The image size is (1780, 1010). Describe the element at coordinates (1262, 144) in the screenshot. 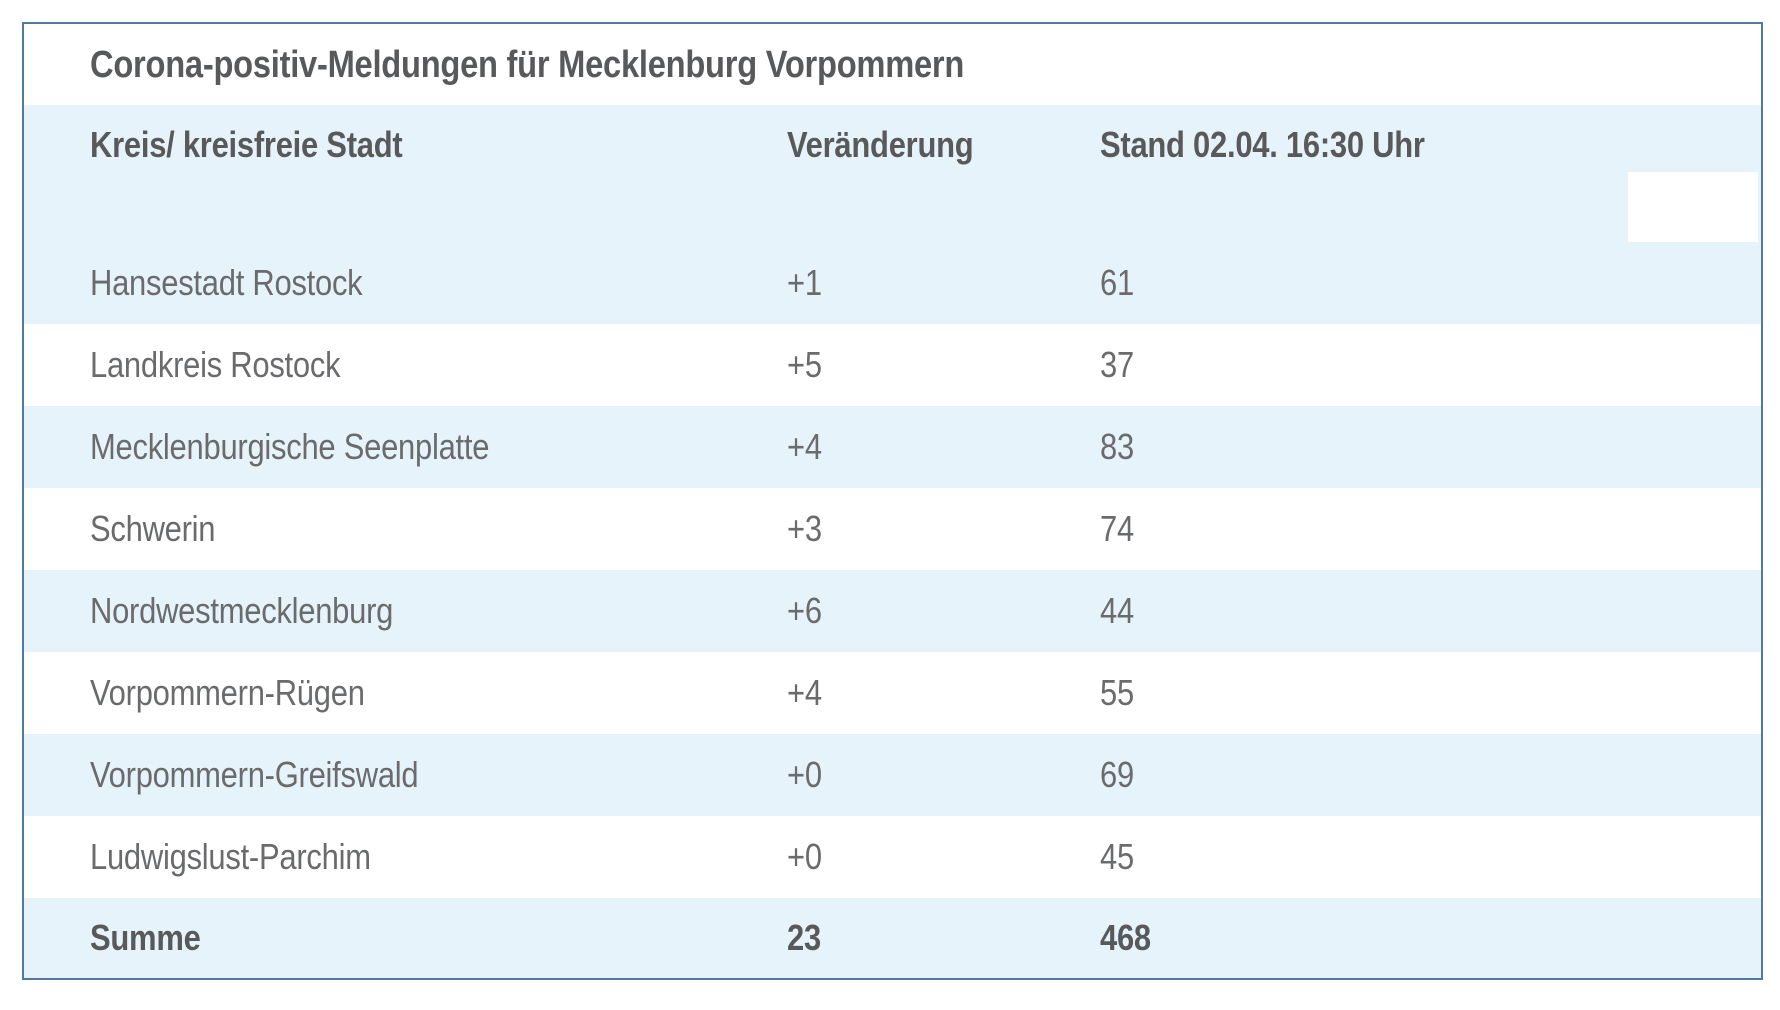

I see `column-header-stand-label: Stand 02.04. 16:30 Uhr` at that location.